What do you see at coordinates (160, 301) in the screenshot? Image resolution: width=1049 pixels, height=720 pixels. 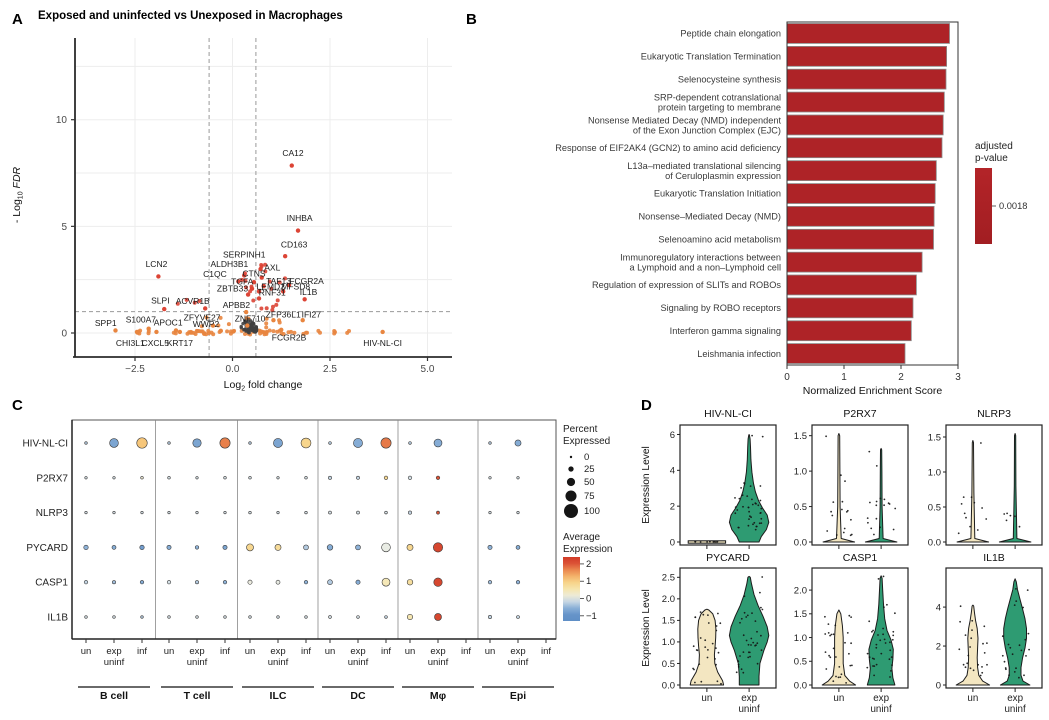 I see `svg-text: SLPI` at bounding box center [160, 301].